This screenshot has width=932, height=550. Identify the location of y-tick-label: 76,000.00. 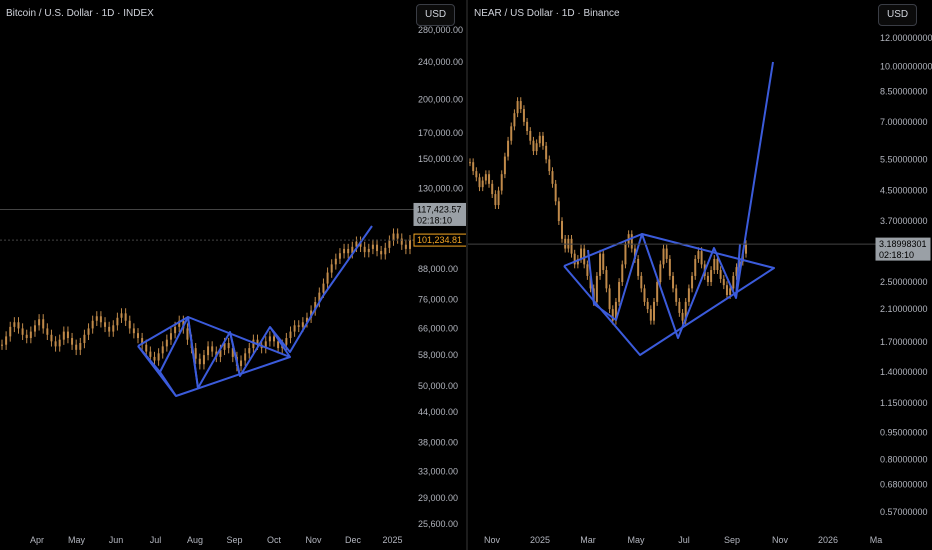
(438, 299).